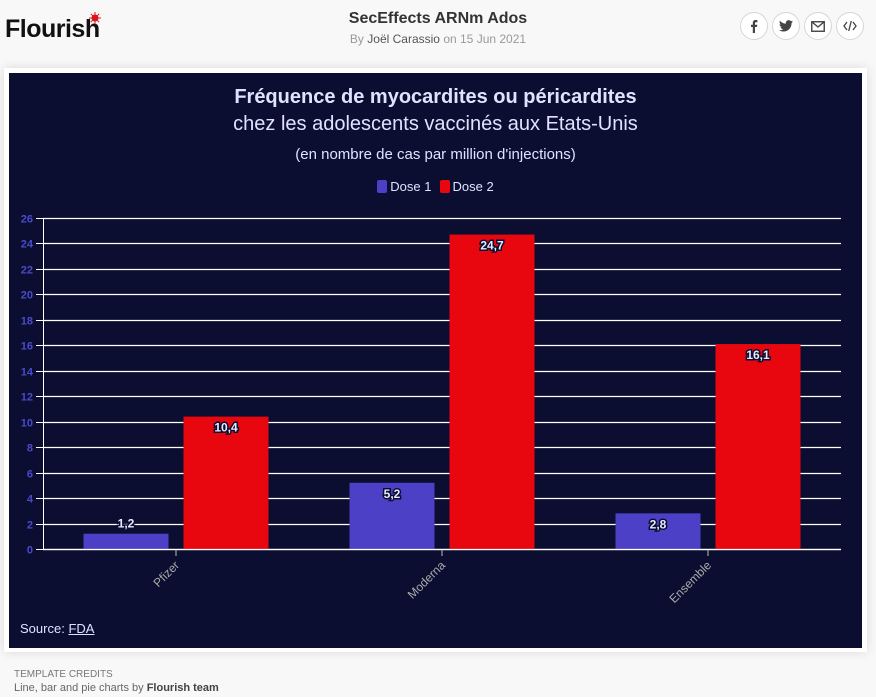 This screenshot has width=876, height=697. Describe the element at coordinates (63, 674) in the screenshot. I see `template-credits-heading: TEMPLATE CREDITS` at that location.